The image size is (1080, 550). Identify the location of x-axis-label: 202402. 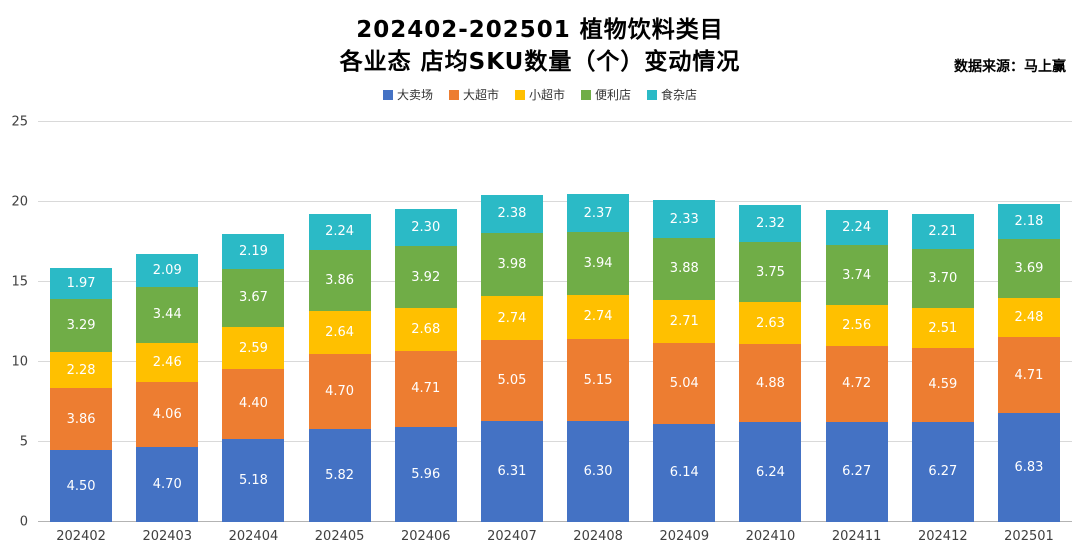
(81, 536).